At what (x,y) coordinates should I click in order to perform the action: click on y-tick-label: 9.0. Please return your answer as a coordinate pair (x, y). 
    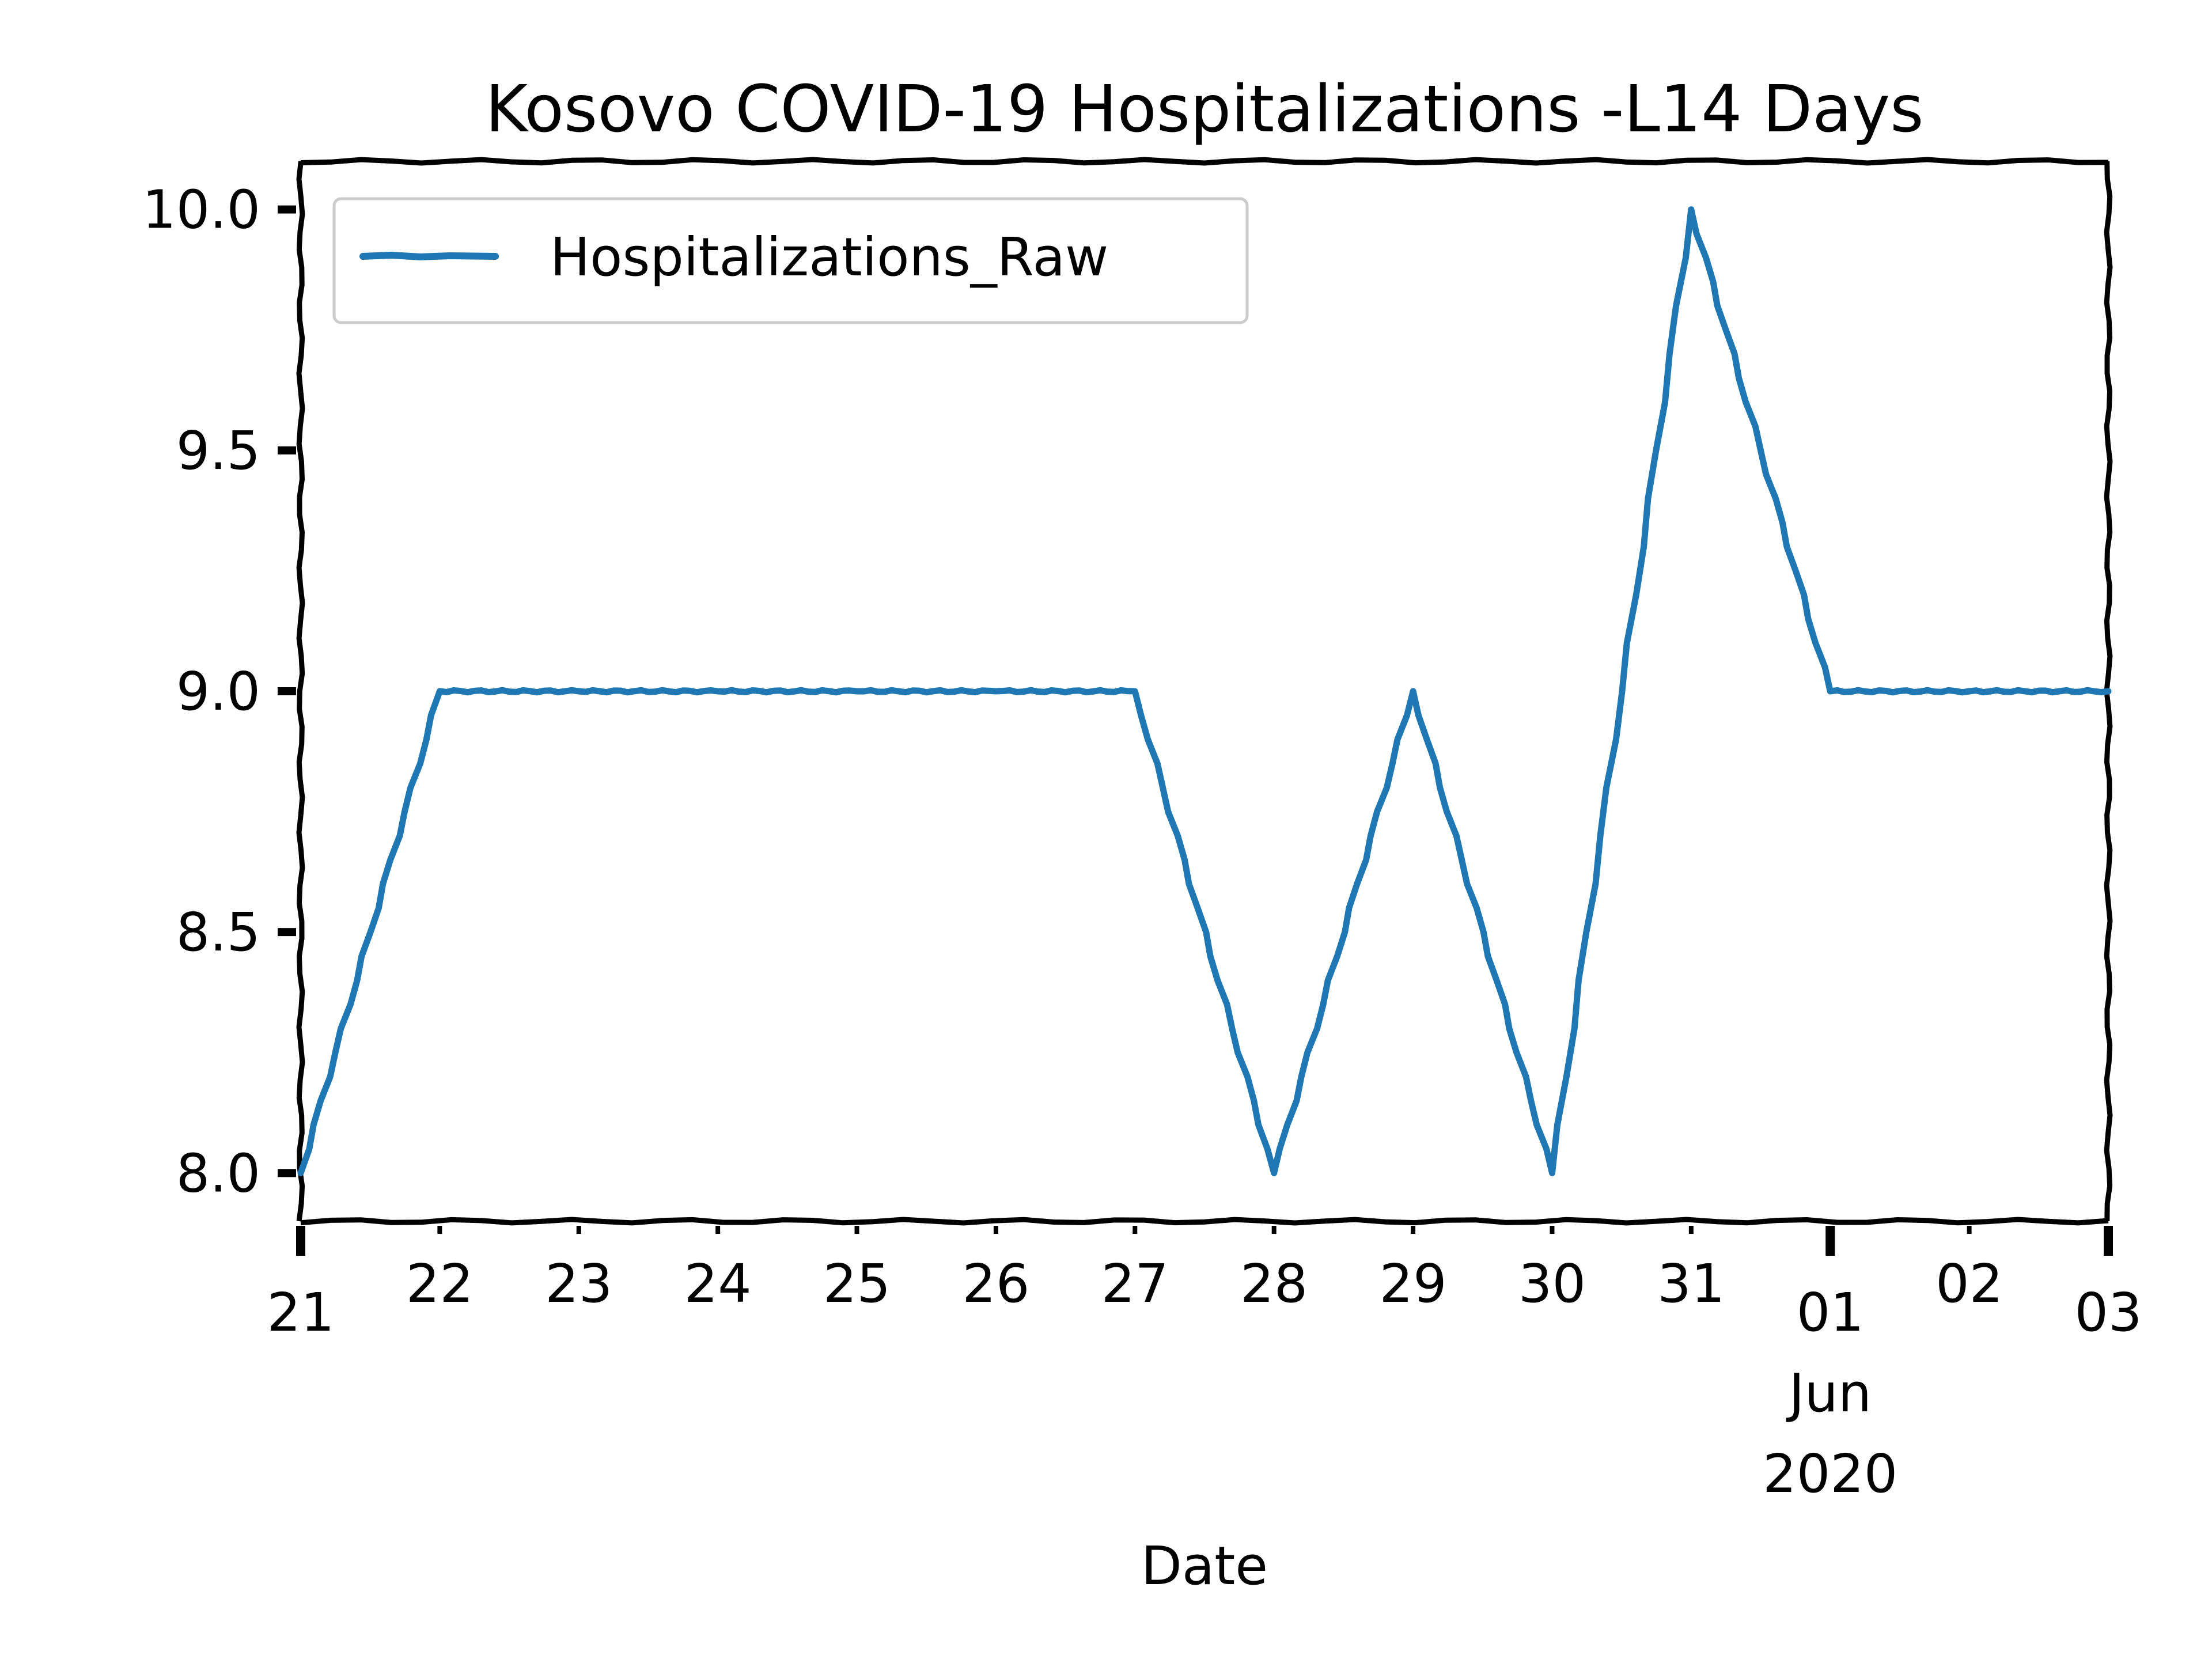
    Looking at the image, I should click on (218, 691).